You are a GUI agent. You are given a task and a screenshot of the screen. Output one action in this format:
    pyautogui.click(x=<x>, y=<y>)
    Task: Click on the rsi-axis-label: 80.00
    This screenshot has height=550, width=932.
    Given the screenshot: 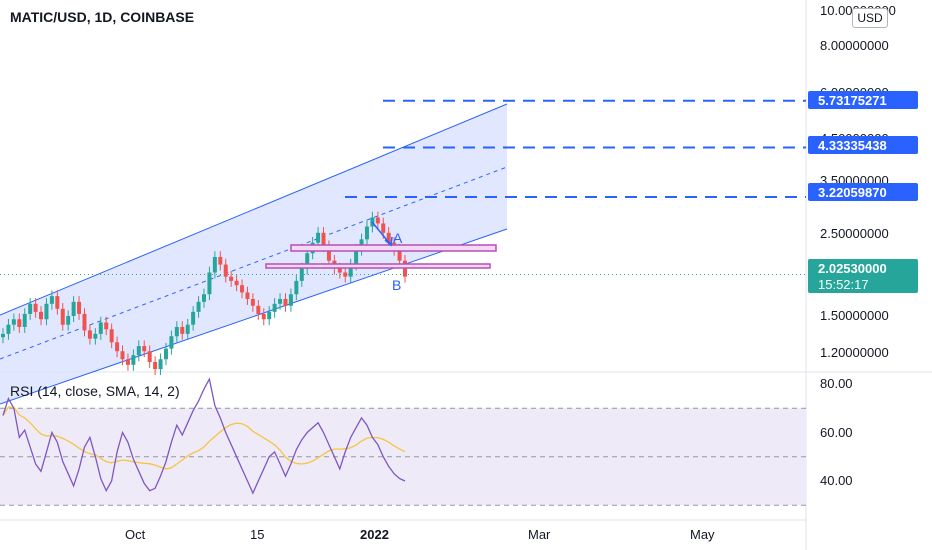 What is the action you would take?
    pyautogui.click(x=836, y=383)
    